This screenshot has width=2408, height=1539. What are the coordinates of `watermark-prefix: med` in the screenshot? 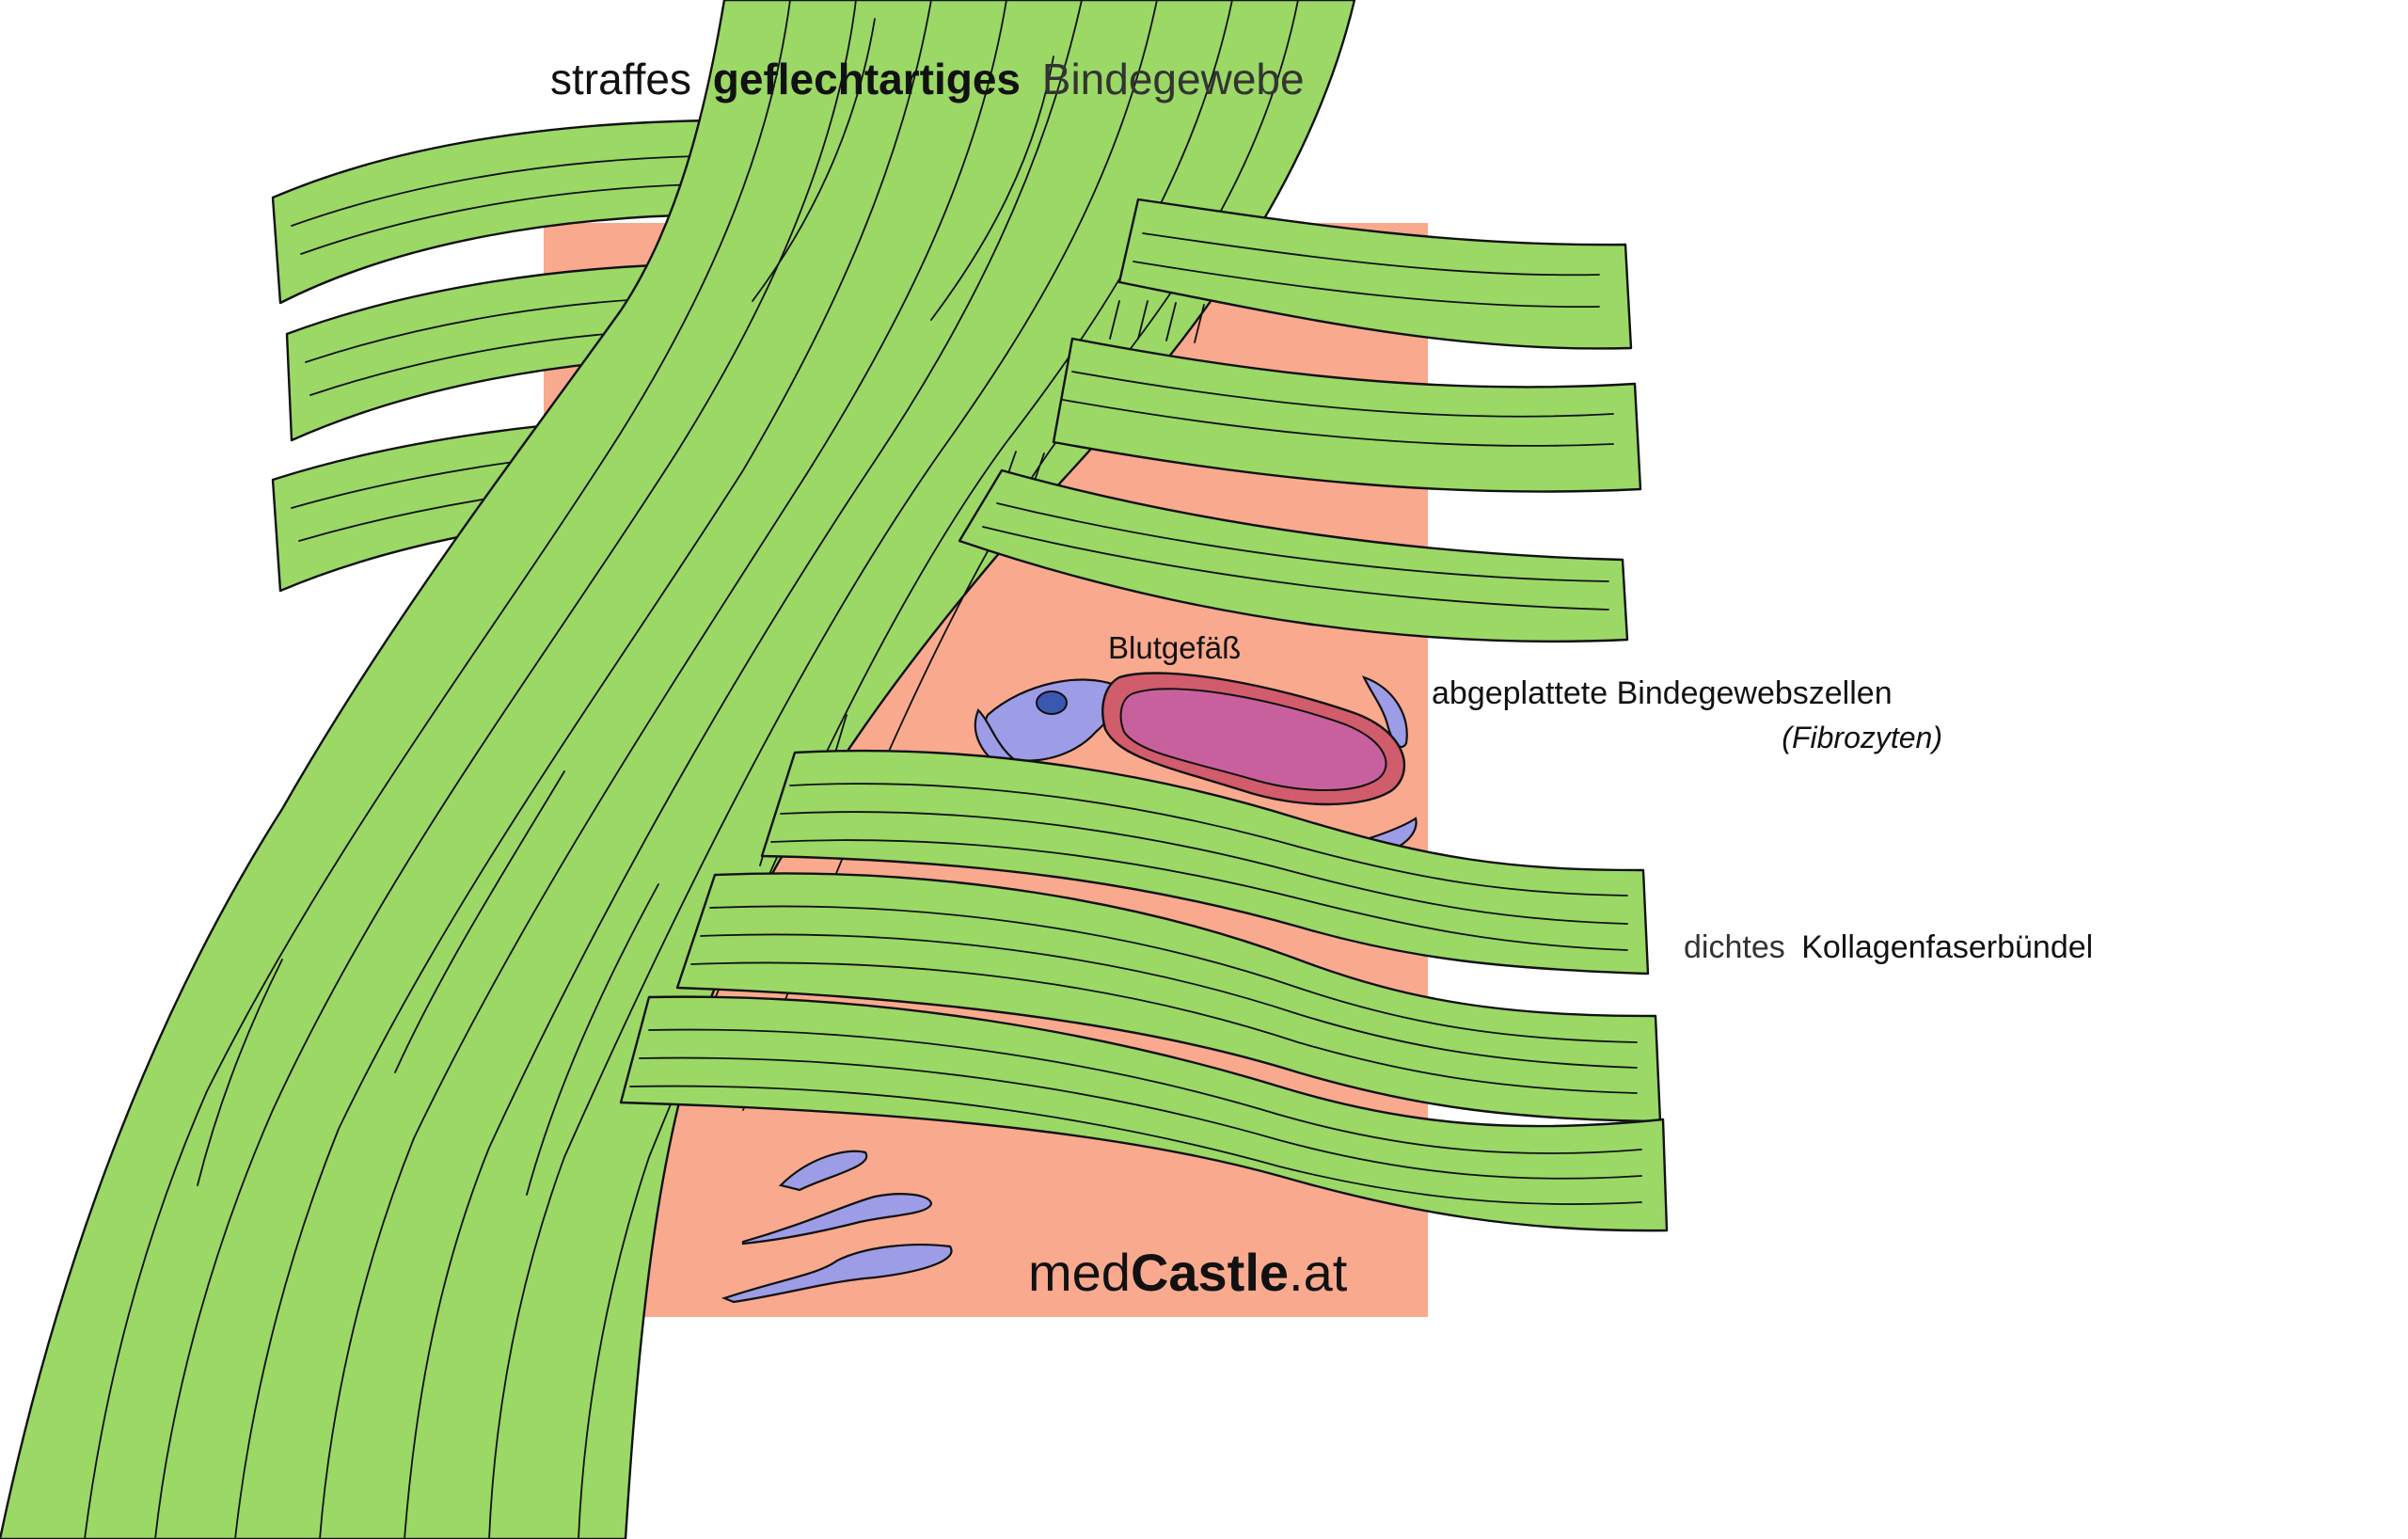 It's located at (1080, 1272).